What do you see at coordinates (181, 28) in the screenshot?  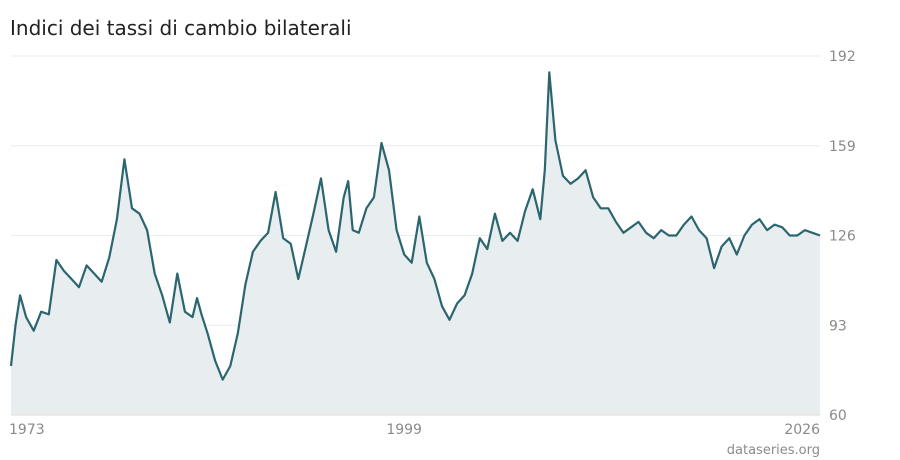 I see `chart-title: Indici dei tassi di cambio bilaterali` at bounding box center [181, 28].